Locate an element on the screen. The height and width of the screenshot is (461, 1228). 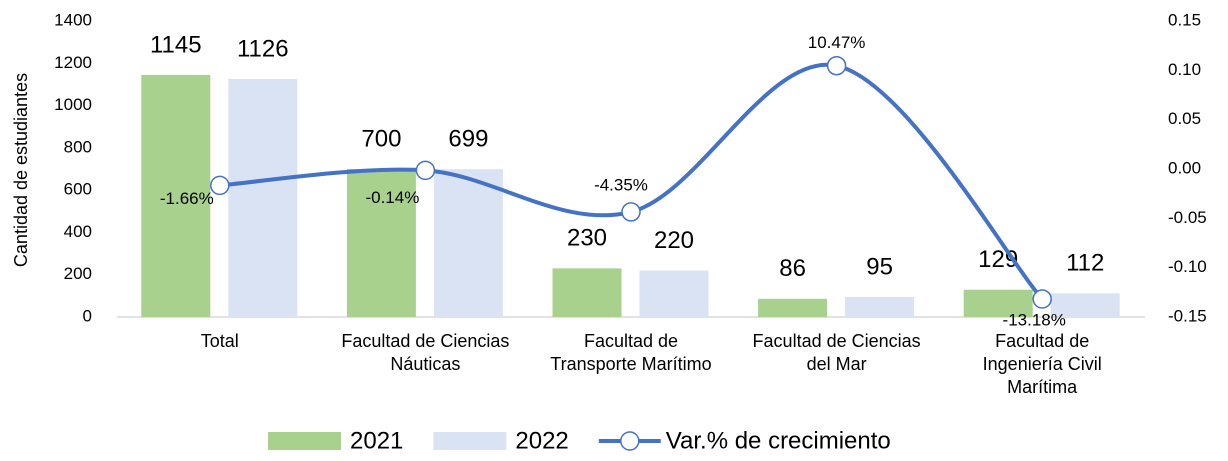
legend-label: Var.% de crecimiento is located at coordinates (778, 440).